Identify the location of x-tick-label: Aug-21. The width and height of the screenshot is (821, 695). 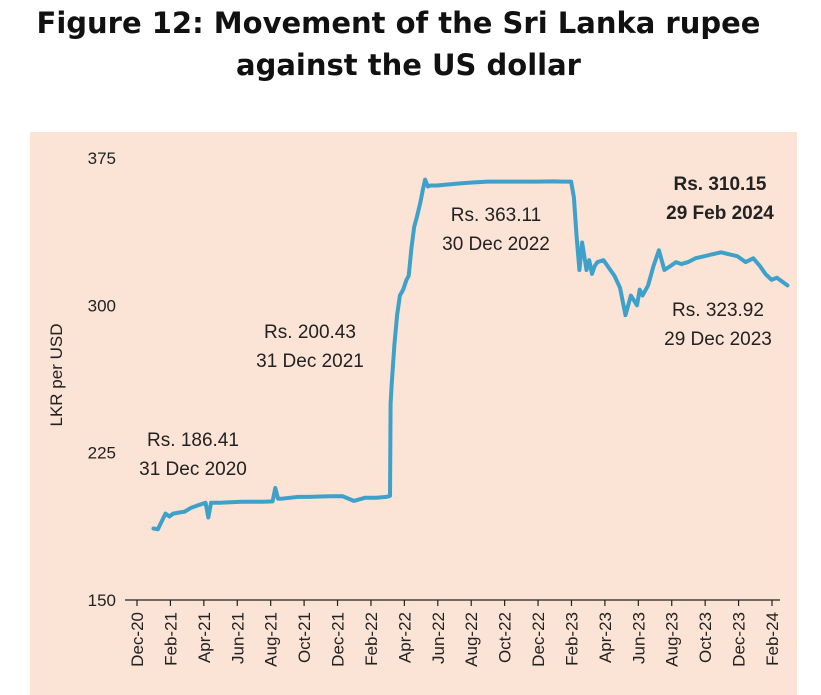
(271, 639).